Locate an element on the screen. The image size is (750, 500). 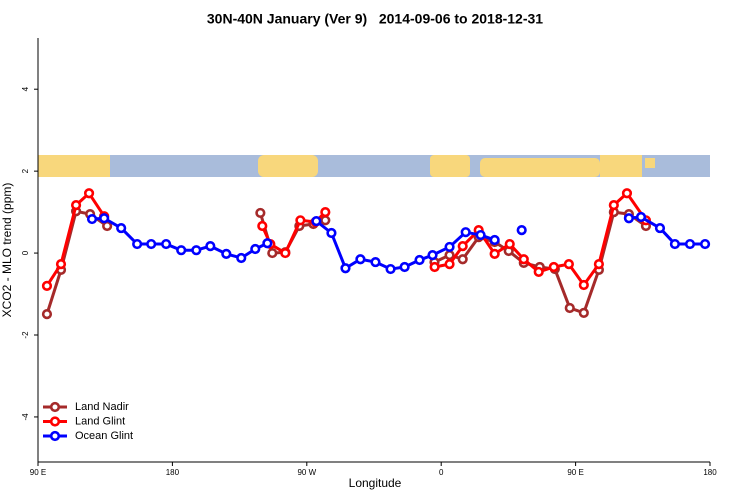
legend-label: Land Nadir is located at coordinates (102, 407).